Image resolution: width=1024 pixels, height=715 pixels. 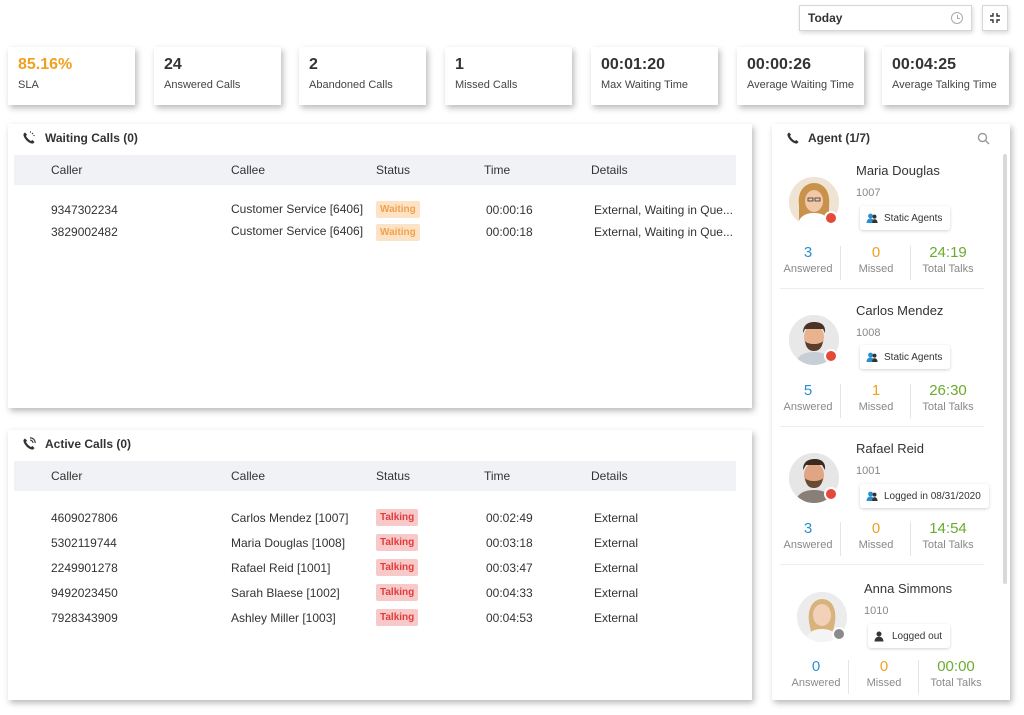 I want to click on stat-card-abandoned-calls: 2 Abandoned Calls, so click(x=362, y=76).